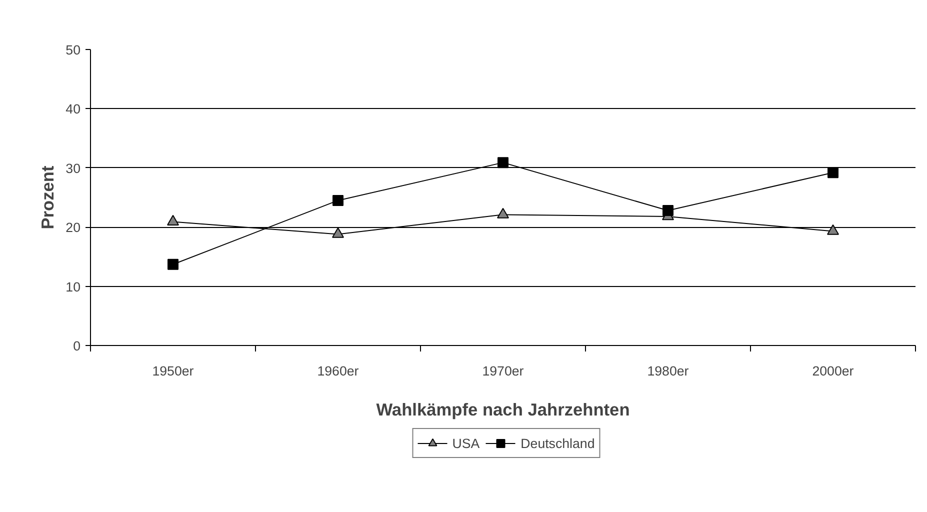 This screenshot has width=927, height=512. Describe the element at coordinates (466, 443) in the screenshot. I see `legend-label: USA` at that location.